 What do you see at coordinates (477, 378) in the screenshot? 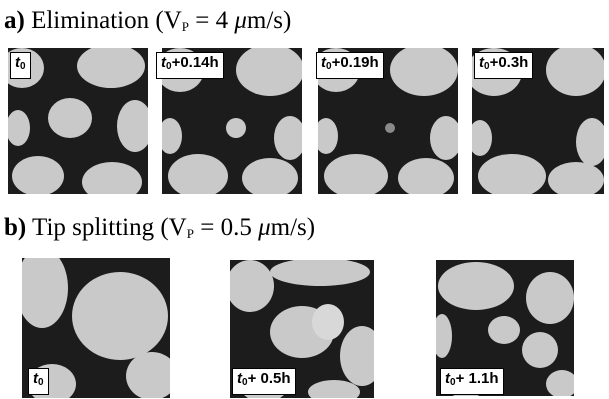
I see `time-label-b3-suffix: + 1.1h` at bounding box center [477, 378].